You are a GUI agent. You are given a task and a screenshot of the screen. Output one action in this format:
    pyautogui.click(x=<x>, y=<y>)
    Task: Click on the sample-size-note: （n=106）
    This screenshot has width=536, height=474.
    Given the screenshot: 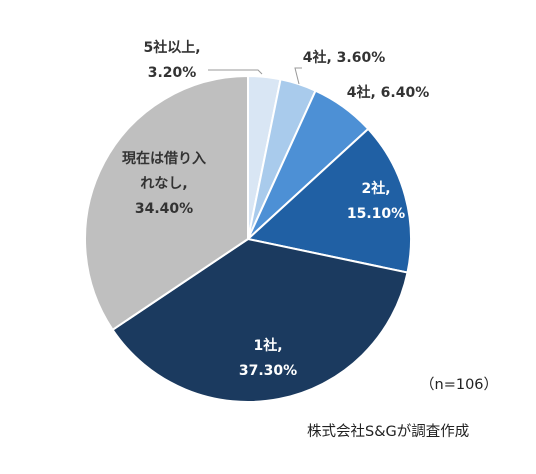 What is the action you would take?
    pyautogui.click(x=459, y=385)
    